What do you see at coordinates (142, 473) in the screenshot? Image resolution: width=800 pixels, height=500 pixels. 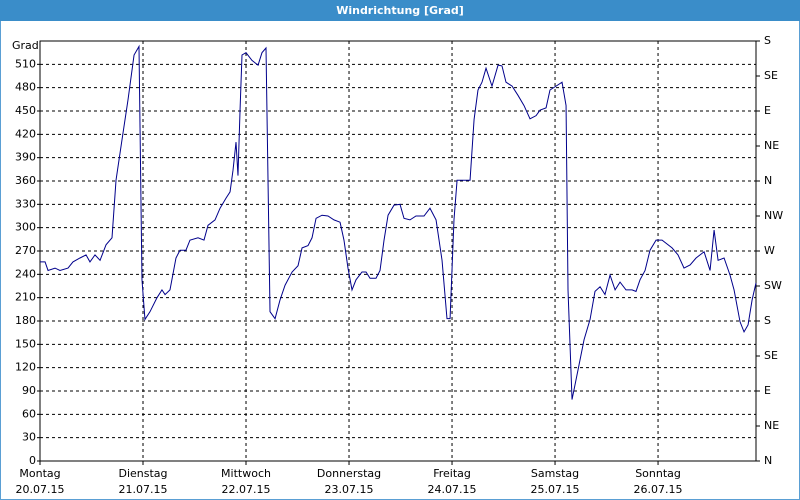 I see `x-tick-label: Dienstag` at bounding box center [142, 473].